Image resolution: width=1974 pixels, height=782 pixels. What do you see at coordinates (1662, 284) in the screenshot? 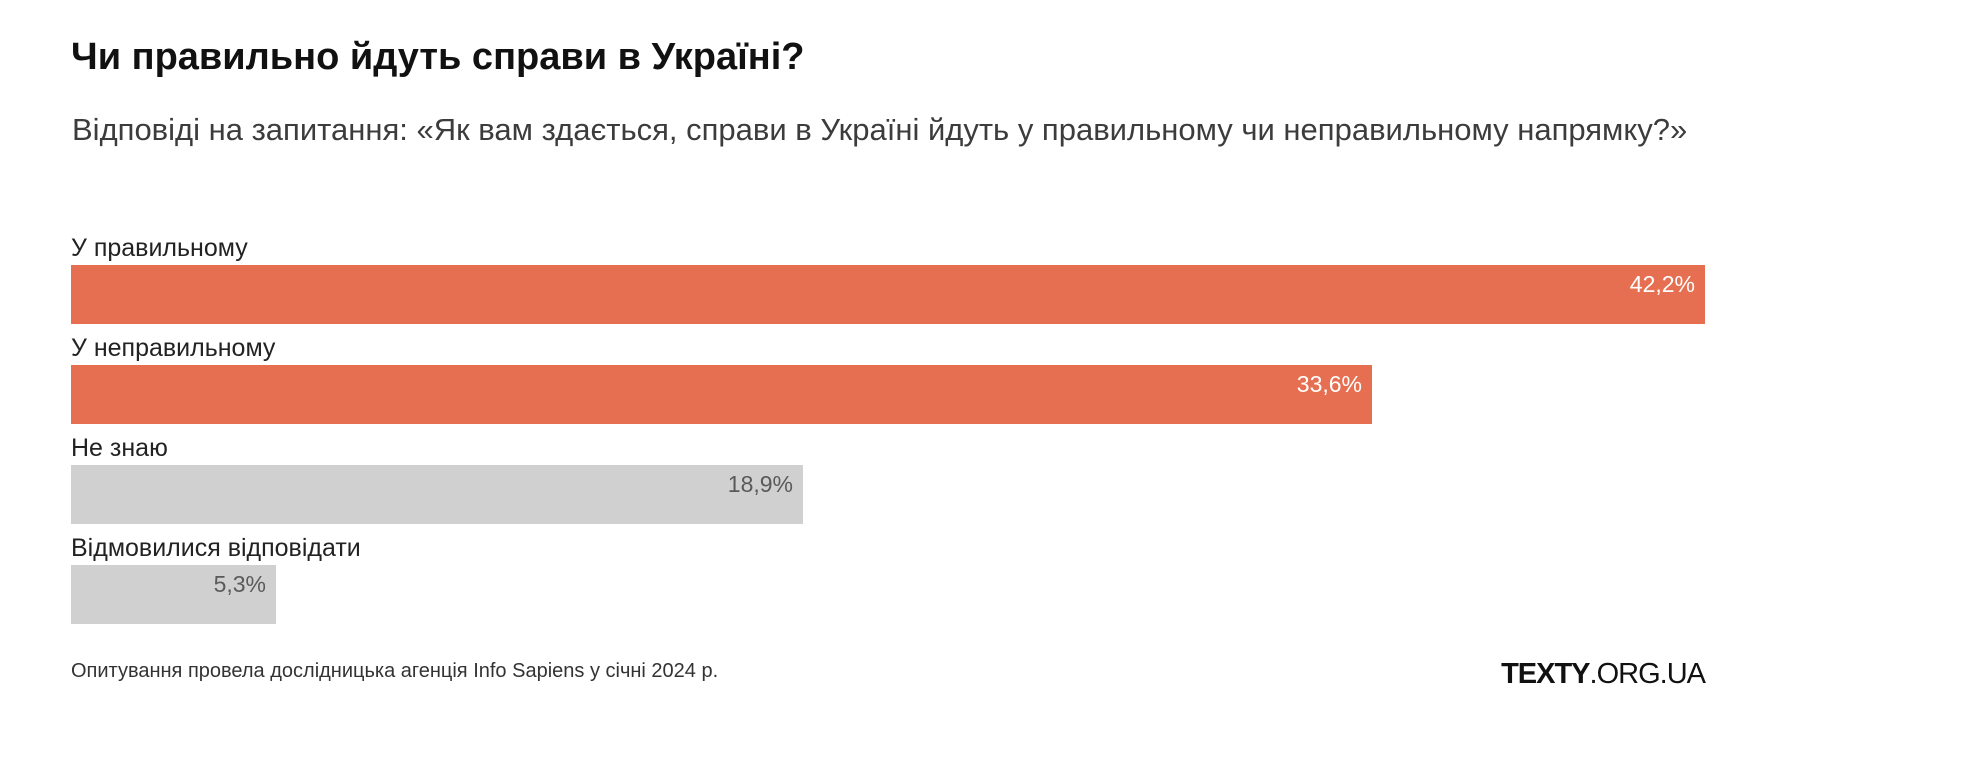
I see `bar-value-label: 42,2%` at bounding box center [1662, 284].